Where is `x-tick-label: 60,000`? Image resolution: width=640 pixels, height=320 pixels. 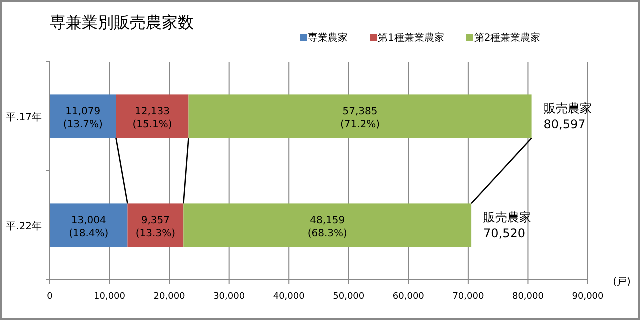
x-tick-label: 60,000 is located at coordinates (408, 297).